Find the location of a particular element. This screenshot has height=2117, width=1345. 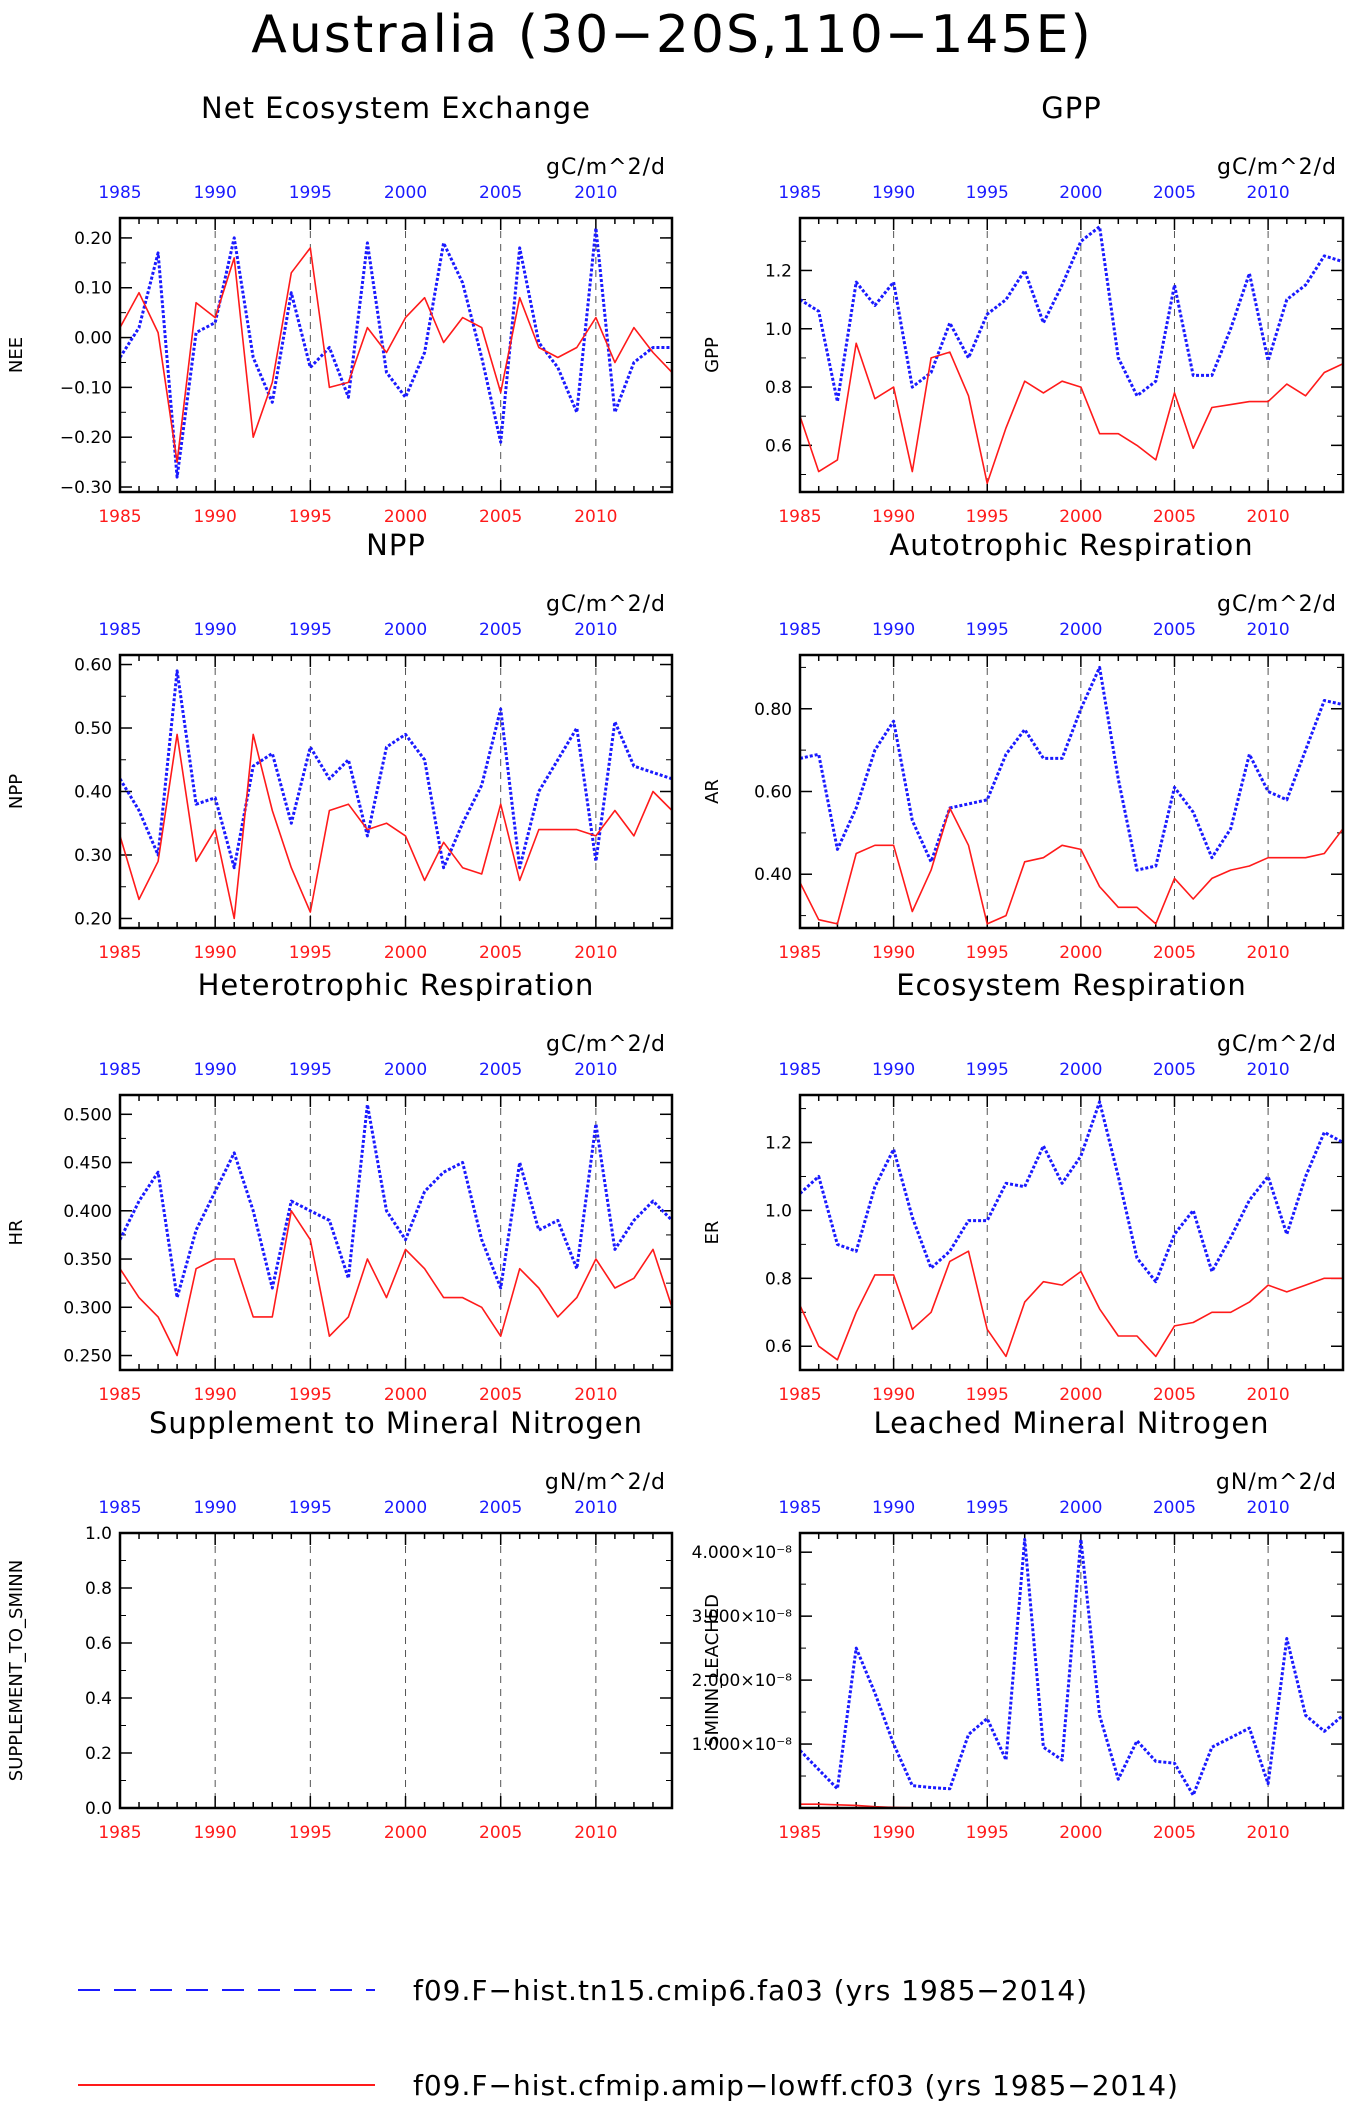

units-label: gC/m^2/d is located at coordinates (606, 167).